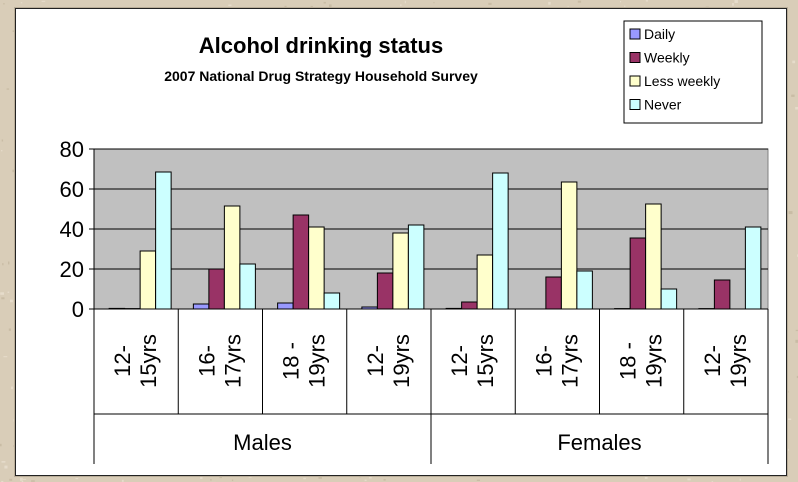  What do you see at coordinates (72, 149) in the screenshot?
I see `y-tick-label: 80` at bounding box center [72, 149].